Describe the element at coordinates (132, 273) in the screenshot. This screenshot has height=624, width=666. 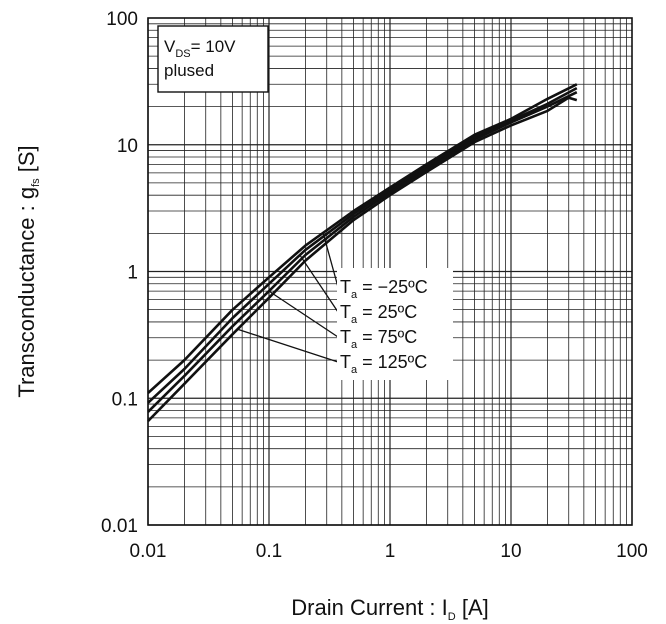
I see `y-tick-label: 1` at that location.